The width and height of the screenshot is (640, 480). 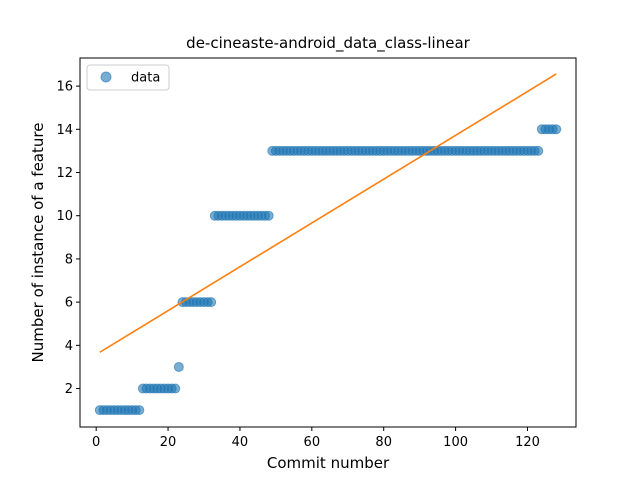 What do you see at coordinates (328, 463) in the screenshot?
I see `x-axis-label: Commit number` at bounding box center [328, 463].